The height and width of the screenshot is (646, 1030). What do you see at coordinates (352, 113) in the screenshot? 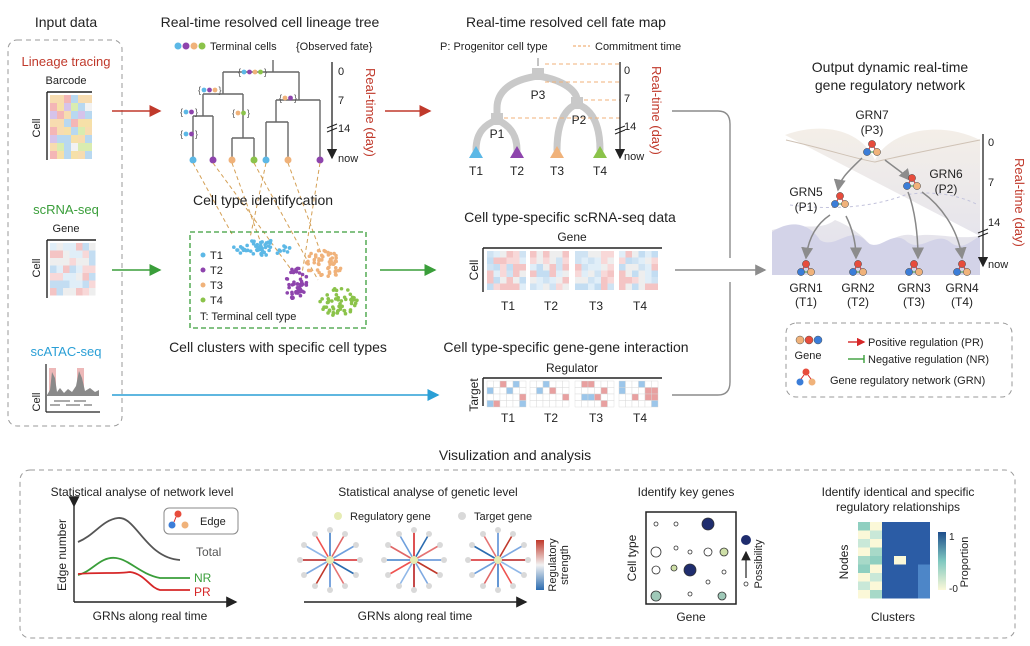
I see `tree-time-axis: 0 7 14 now Real-time (day)` at bounding box center [352, 113].